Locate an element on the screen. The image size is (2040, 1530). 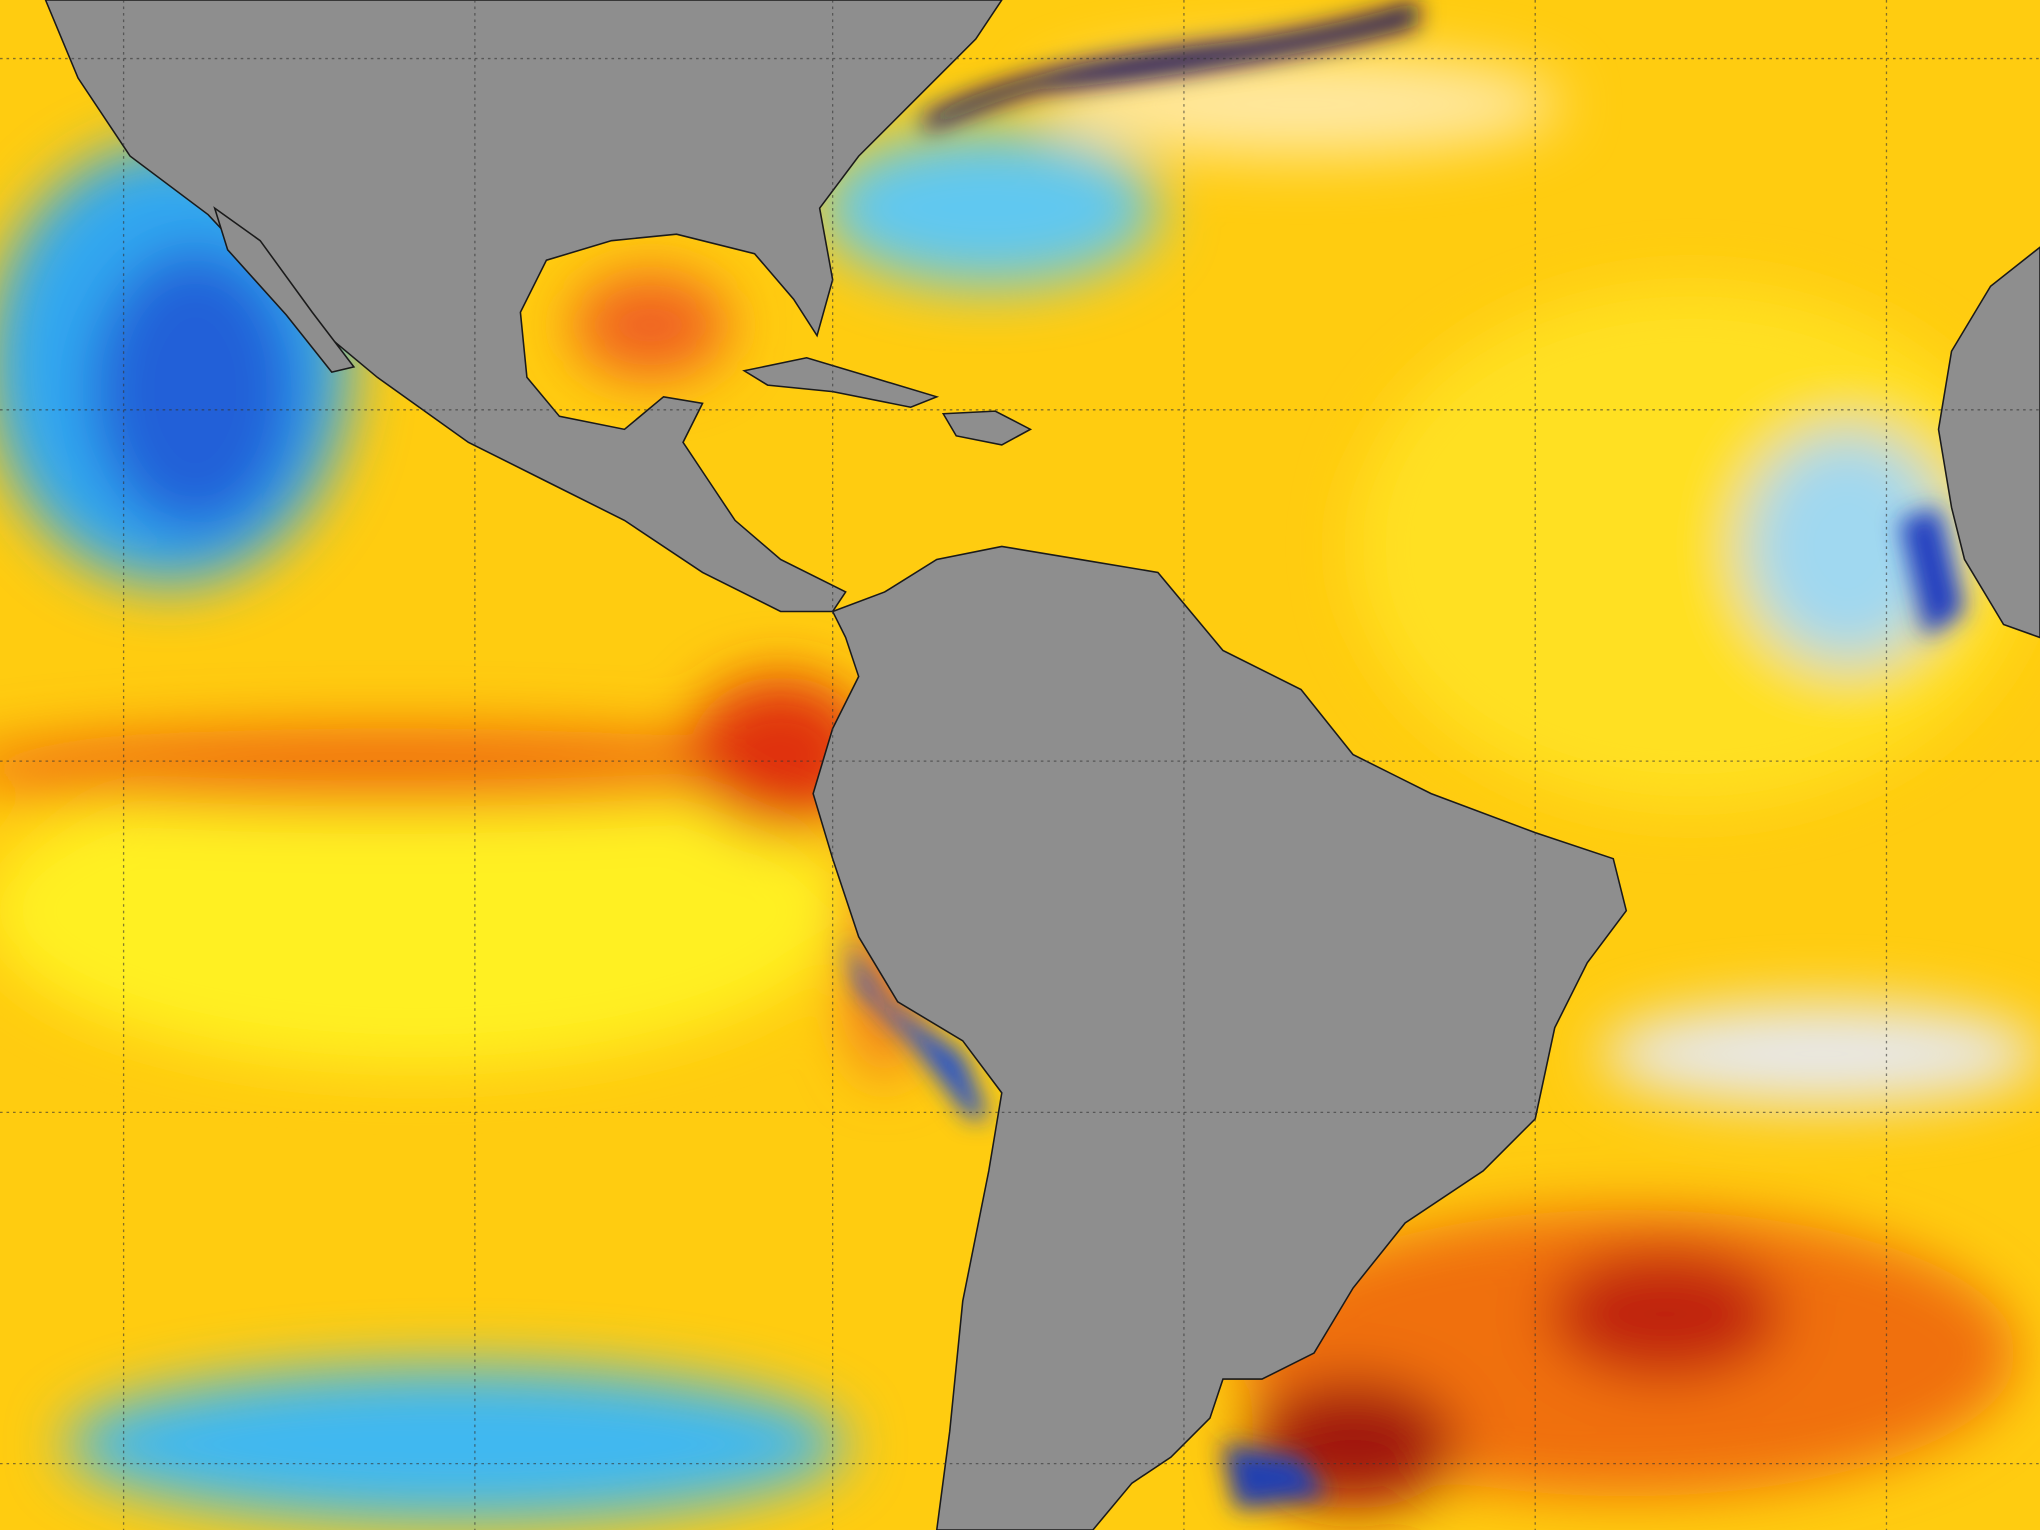
cold-upwelling is located at coordinates (1932, 572).